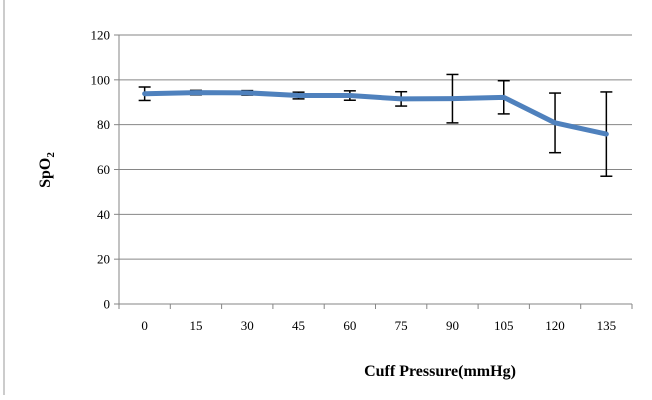 This screenshot has width=652, height=400. I want to click on x-tick-label-30: 30, so click(247, 325).